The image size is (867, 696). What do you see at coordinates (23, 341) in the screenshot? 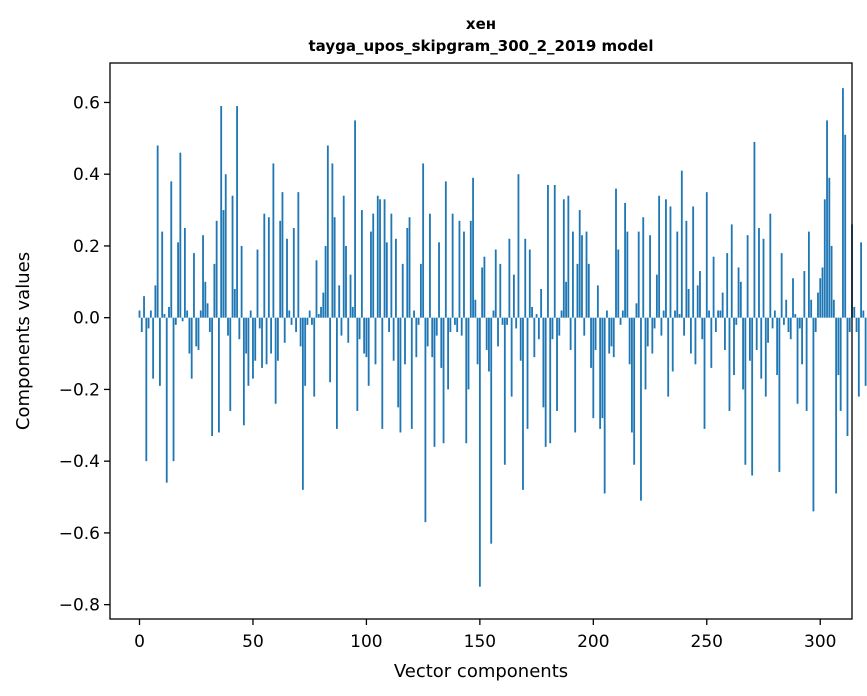
I see `y-axis-label: Components values` at bounding box center [23, 341].